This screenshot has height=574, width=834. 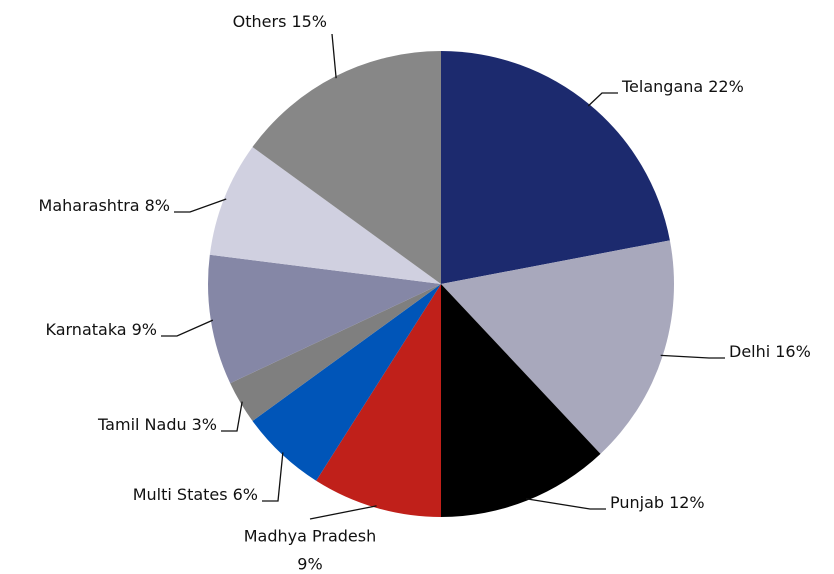 I want to click on slice-label: Telangana 22%, so click(x=682, y=86).